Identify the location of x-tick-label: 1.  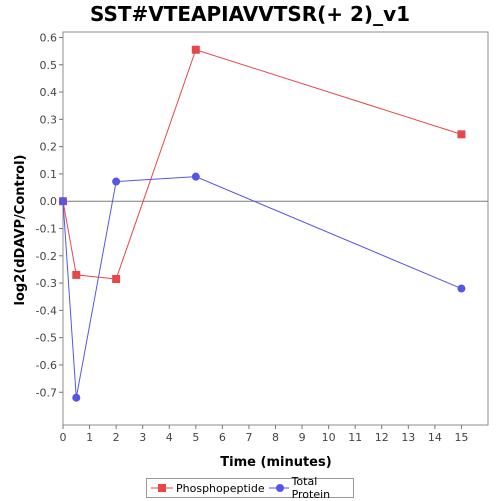
(89, 437).